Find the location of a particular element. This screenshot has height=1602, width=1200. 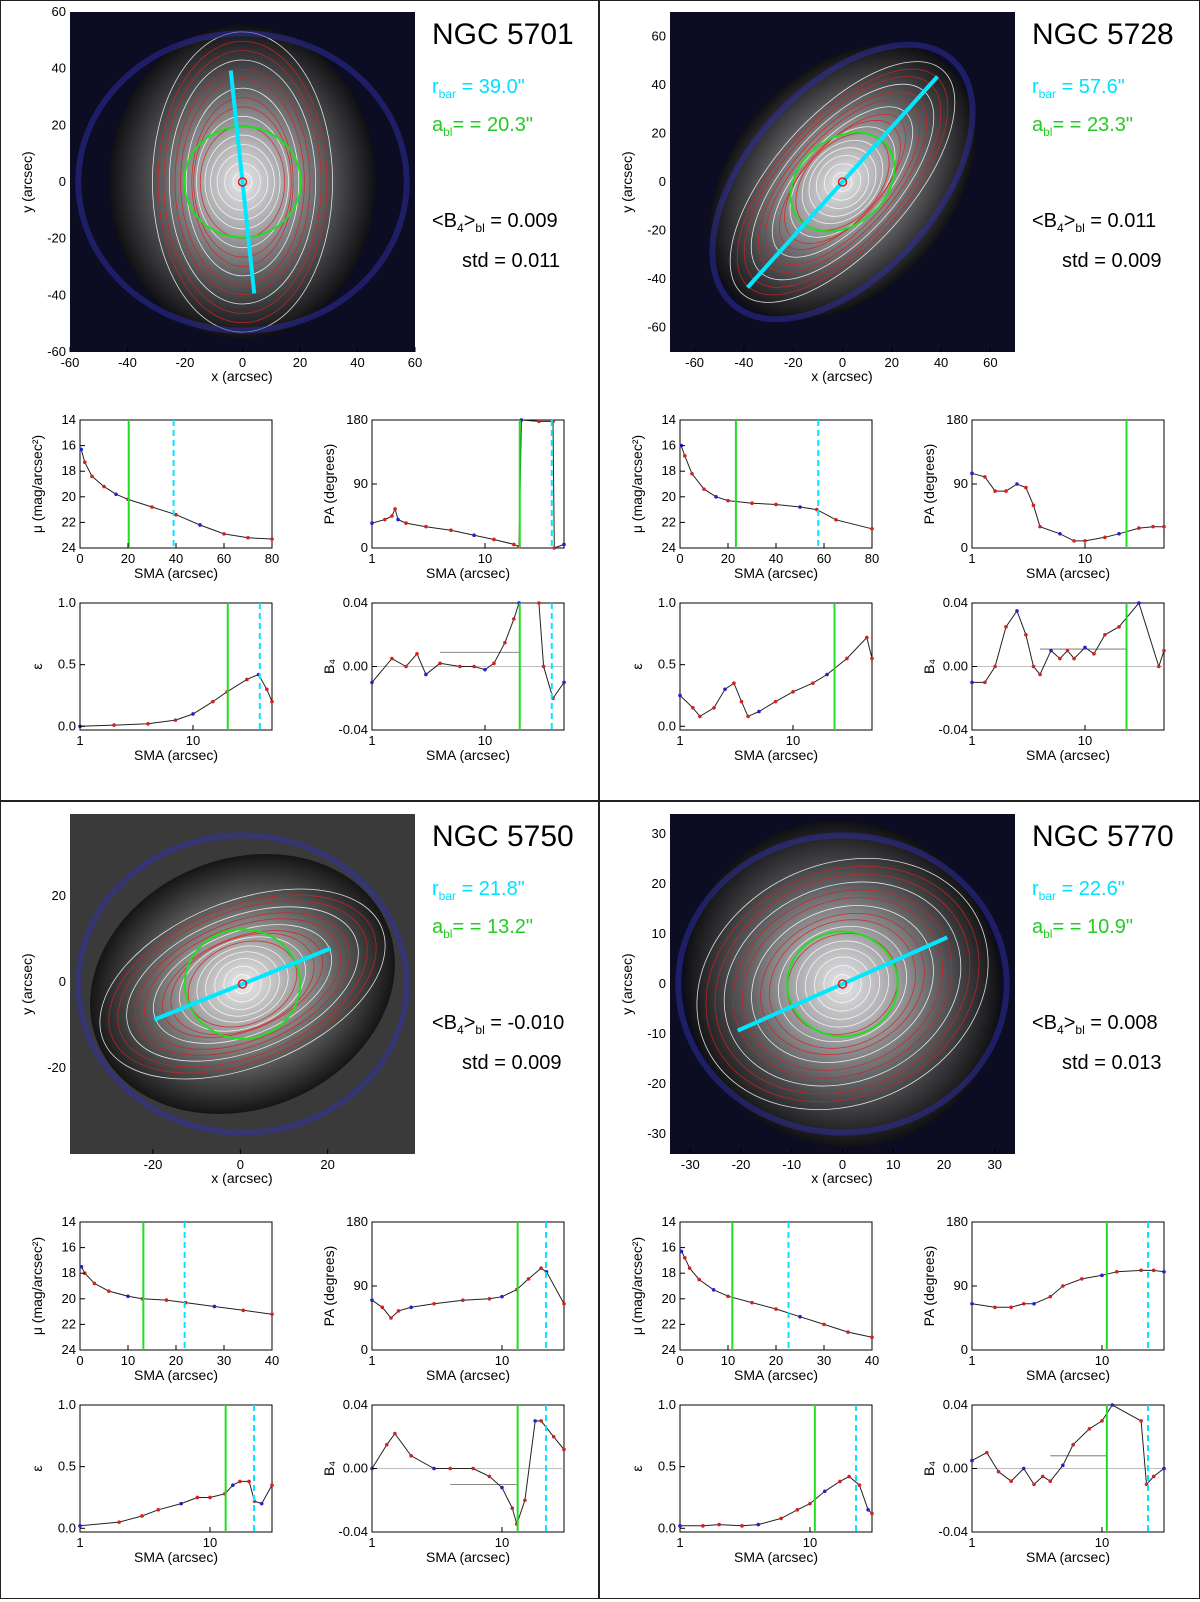

sma-axis-label: SMA (arcsec) is located at coordinates (1068, 1375).